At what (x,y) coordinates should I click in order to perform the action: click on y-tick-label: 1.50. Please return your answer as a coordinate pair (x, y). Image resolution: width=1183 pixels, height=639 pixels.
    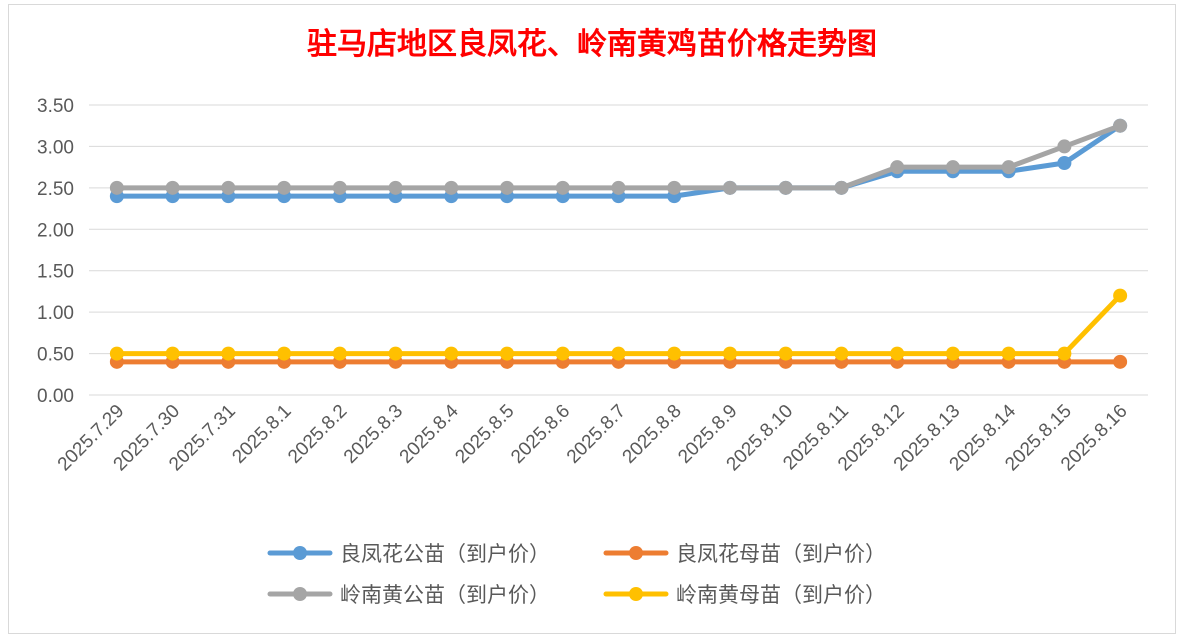
    Looking at the image, I should click on (55, 272).